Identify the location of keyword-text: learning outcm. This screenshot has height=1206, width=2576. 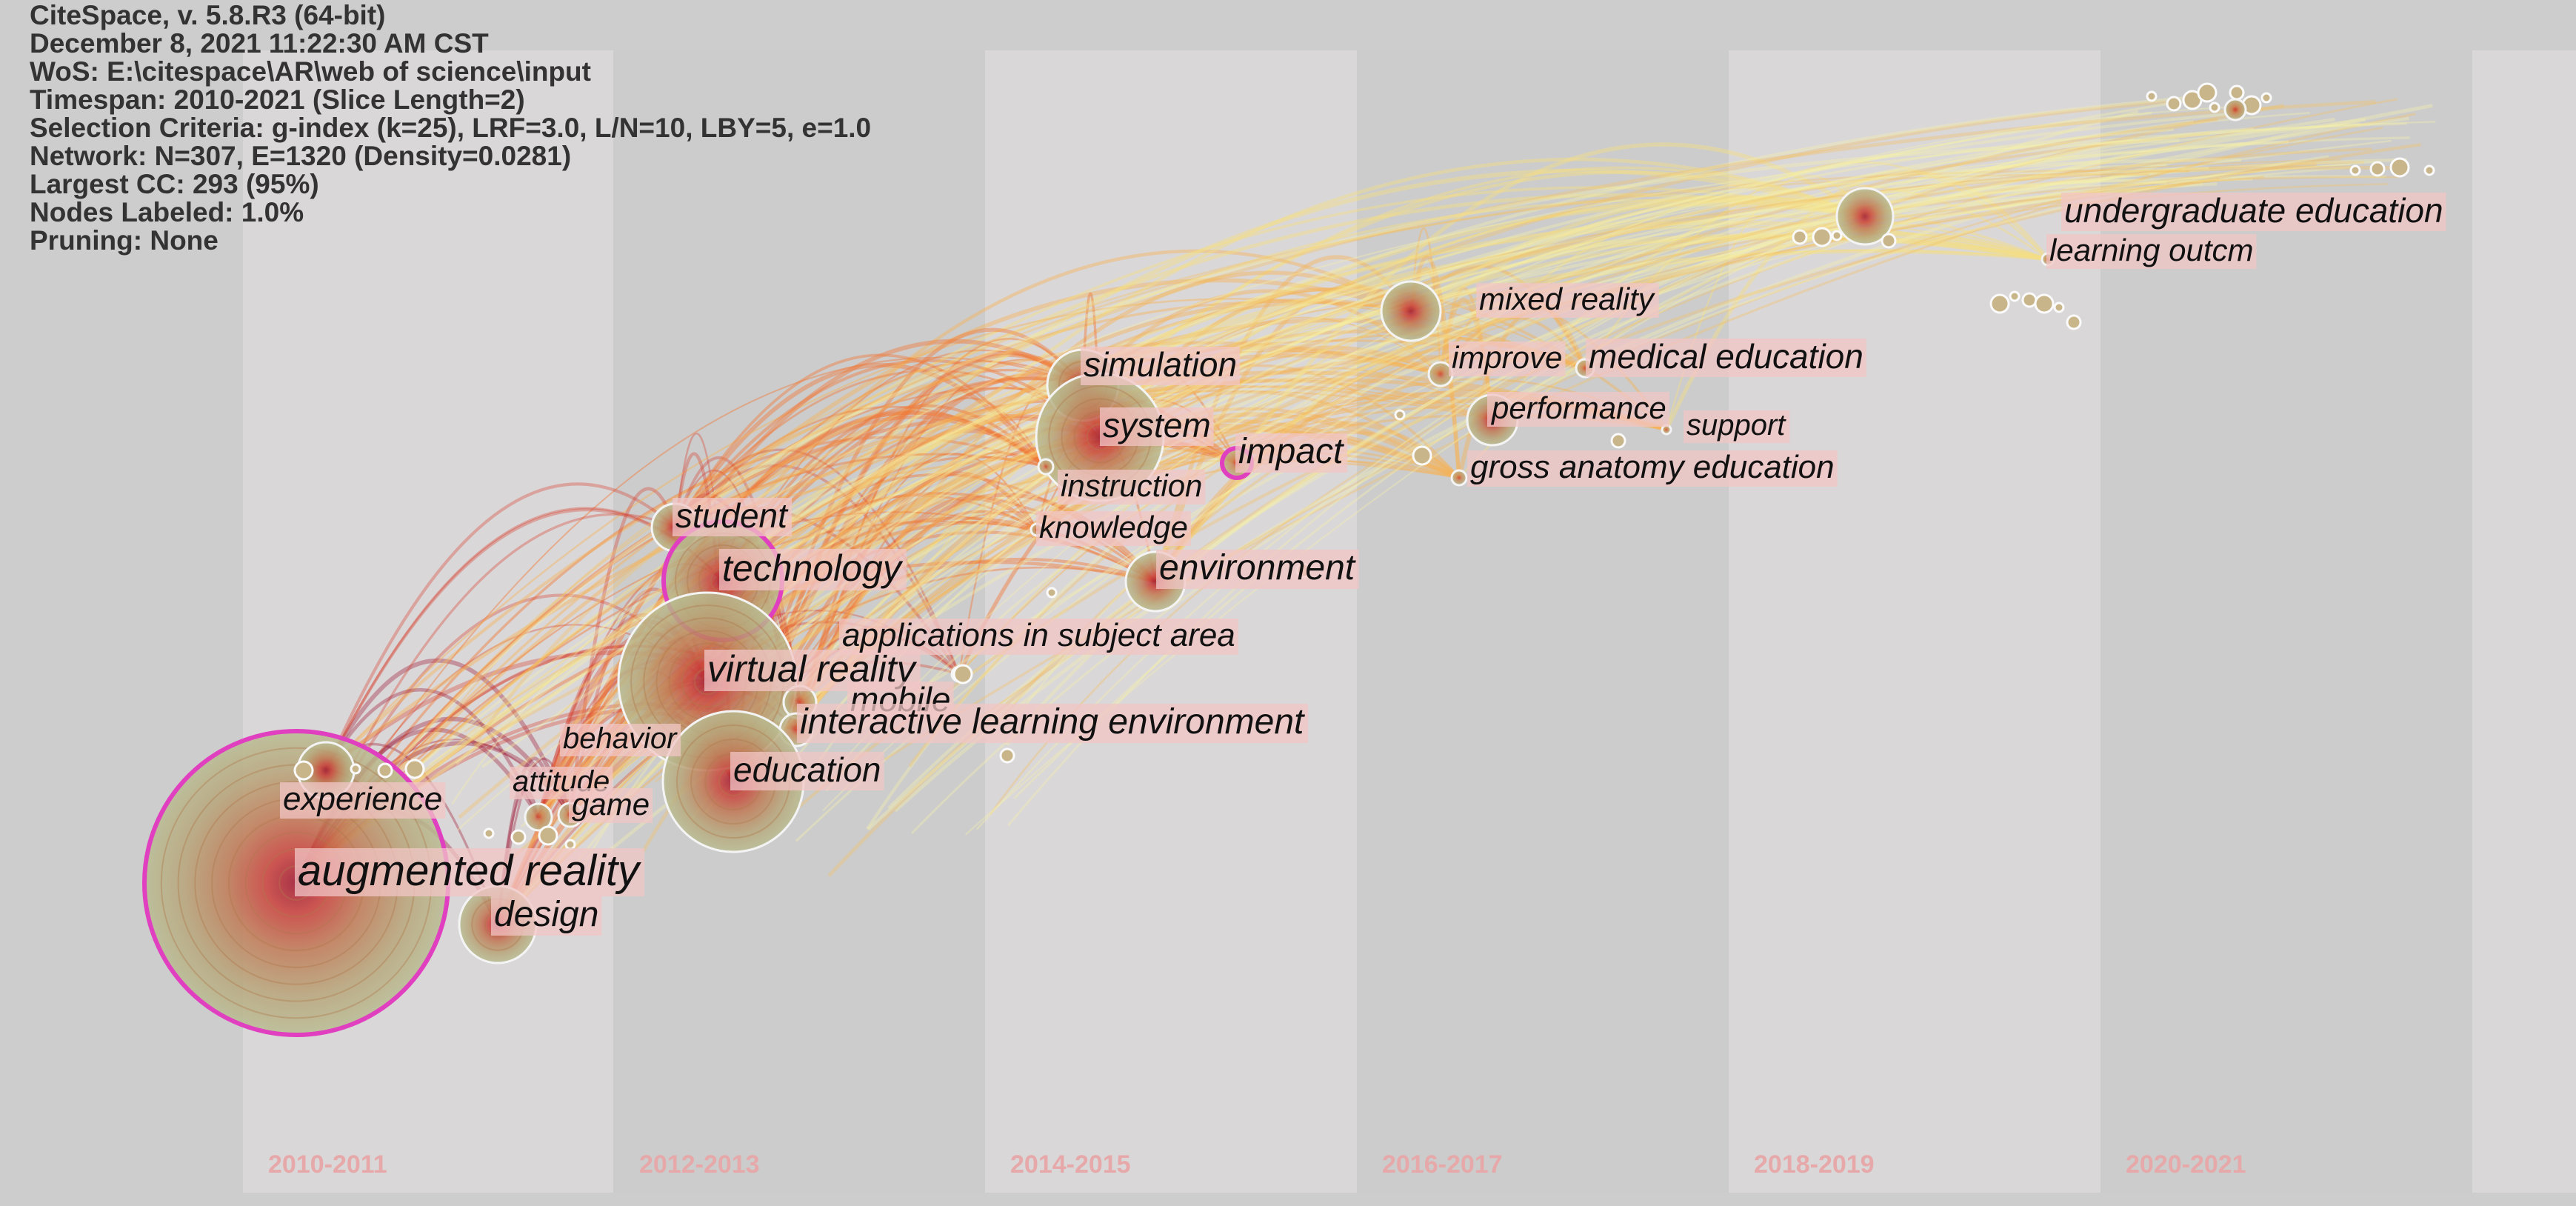
(2151, 250).